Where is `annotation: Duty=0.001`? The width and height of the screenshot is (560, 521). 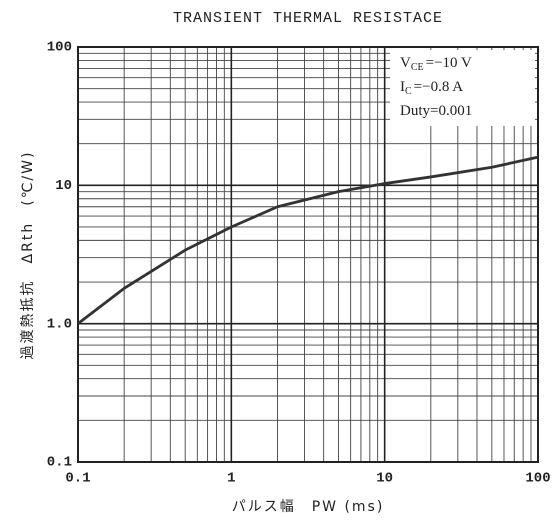 annotation: Duty=0.001 is located at coordinates (436, 111).